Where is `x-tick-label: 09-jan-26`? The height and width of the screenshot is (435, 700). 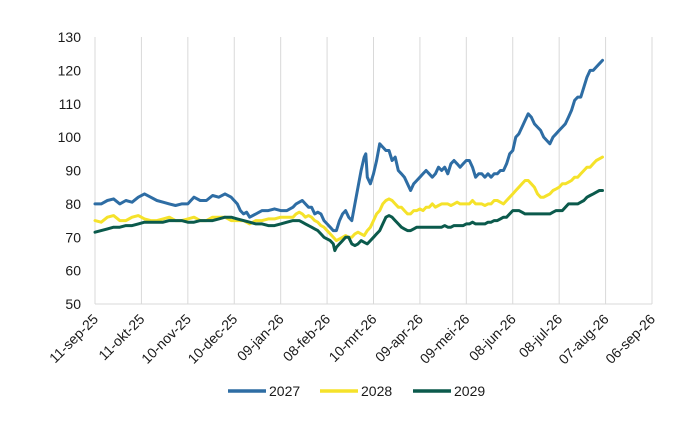
x-tick-label: 09-jan-26 is located at coordinates (260, 337).